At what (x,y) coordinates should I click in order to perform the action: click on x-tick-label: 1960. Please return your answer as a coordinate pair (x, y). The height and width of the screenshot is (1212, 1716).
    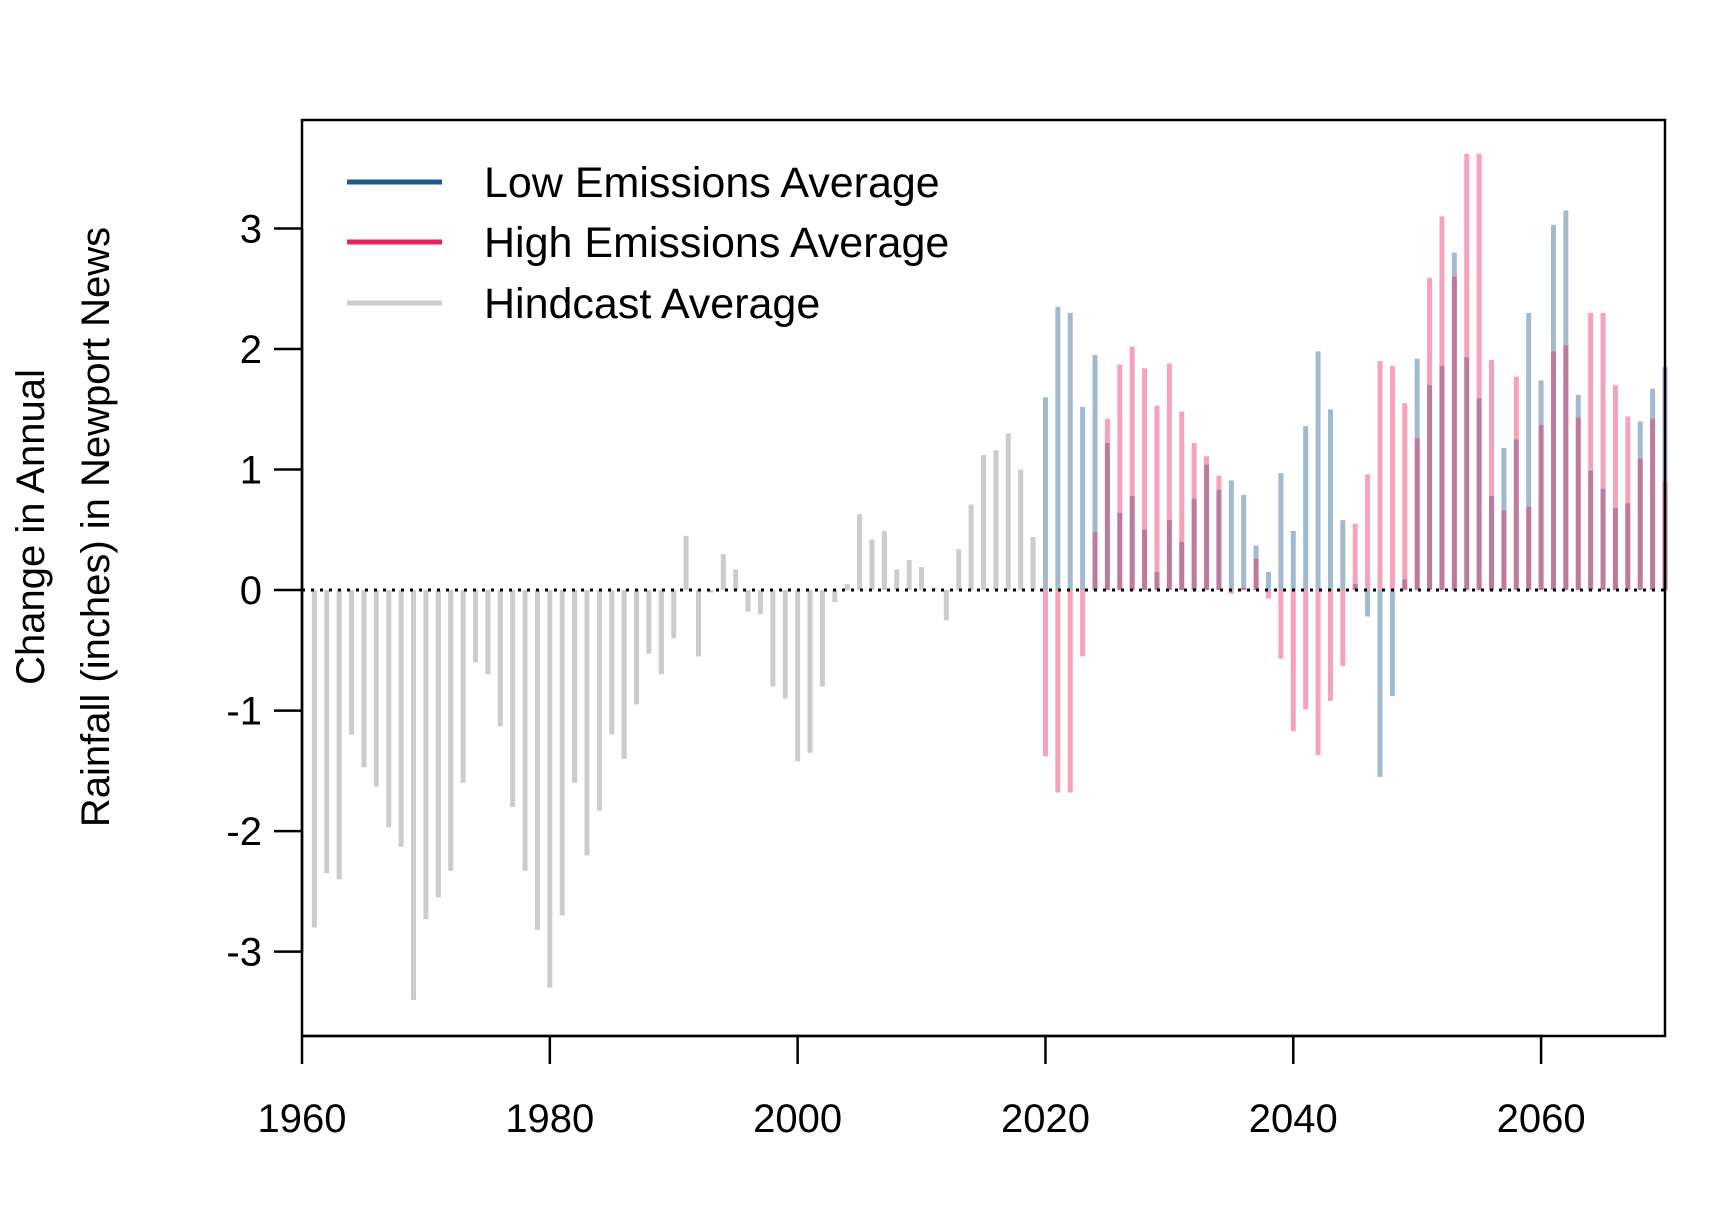
    Looking at the image, I should click on (302, 1119).